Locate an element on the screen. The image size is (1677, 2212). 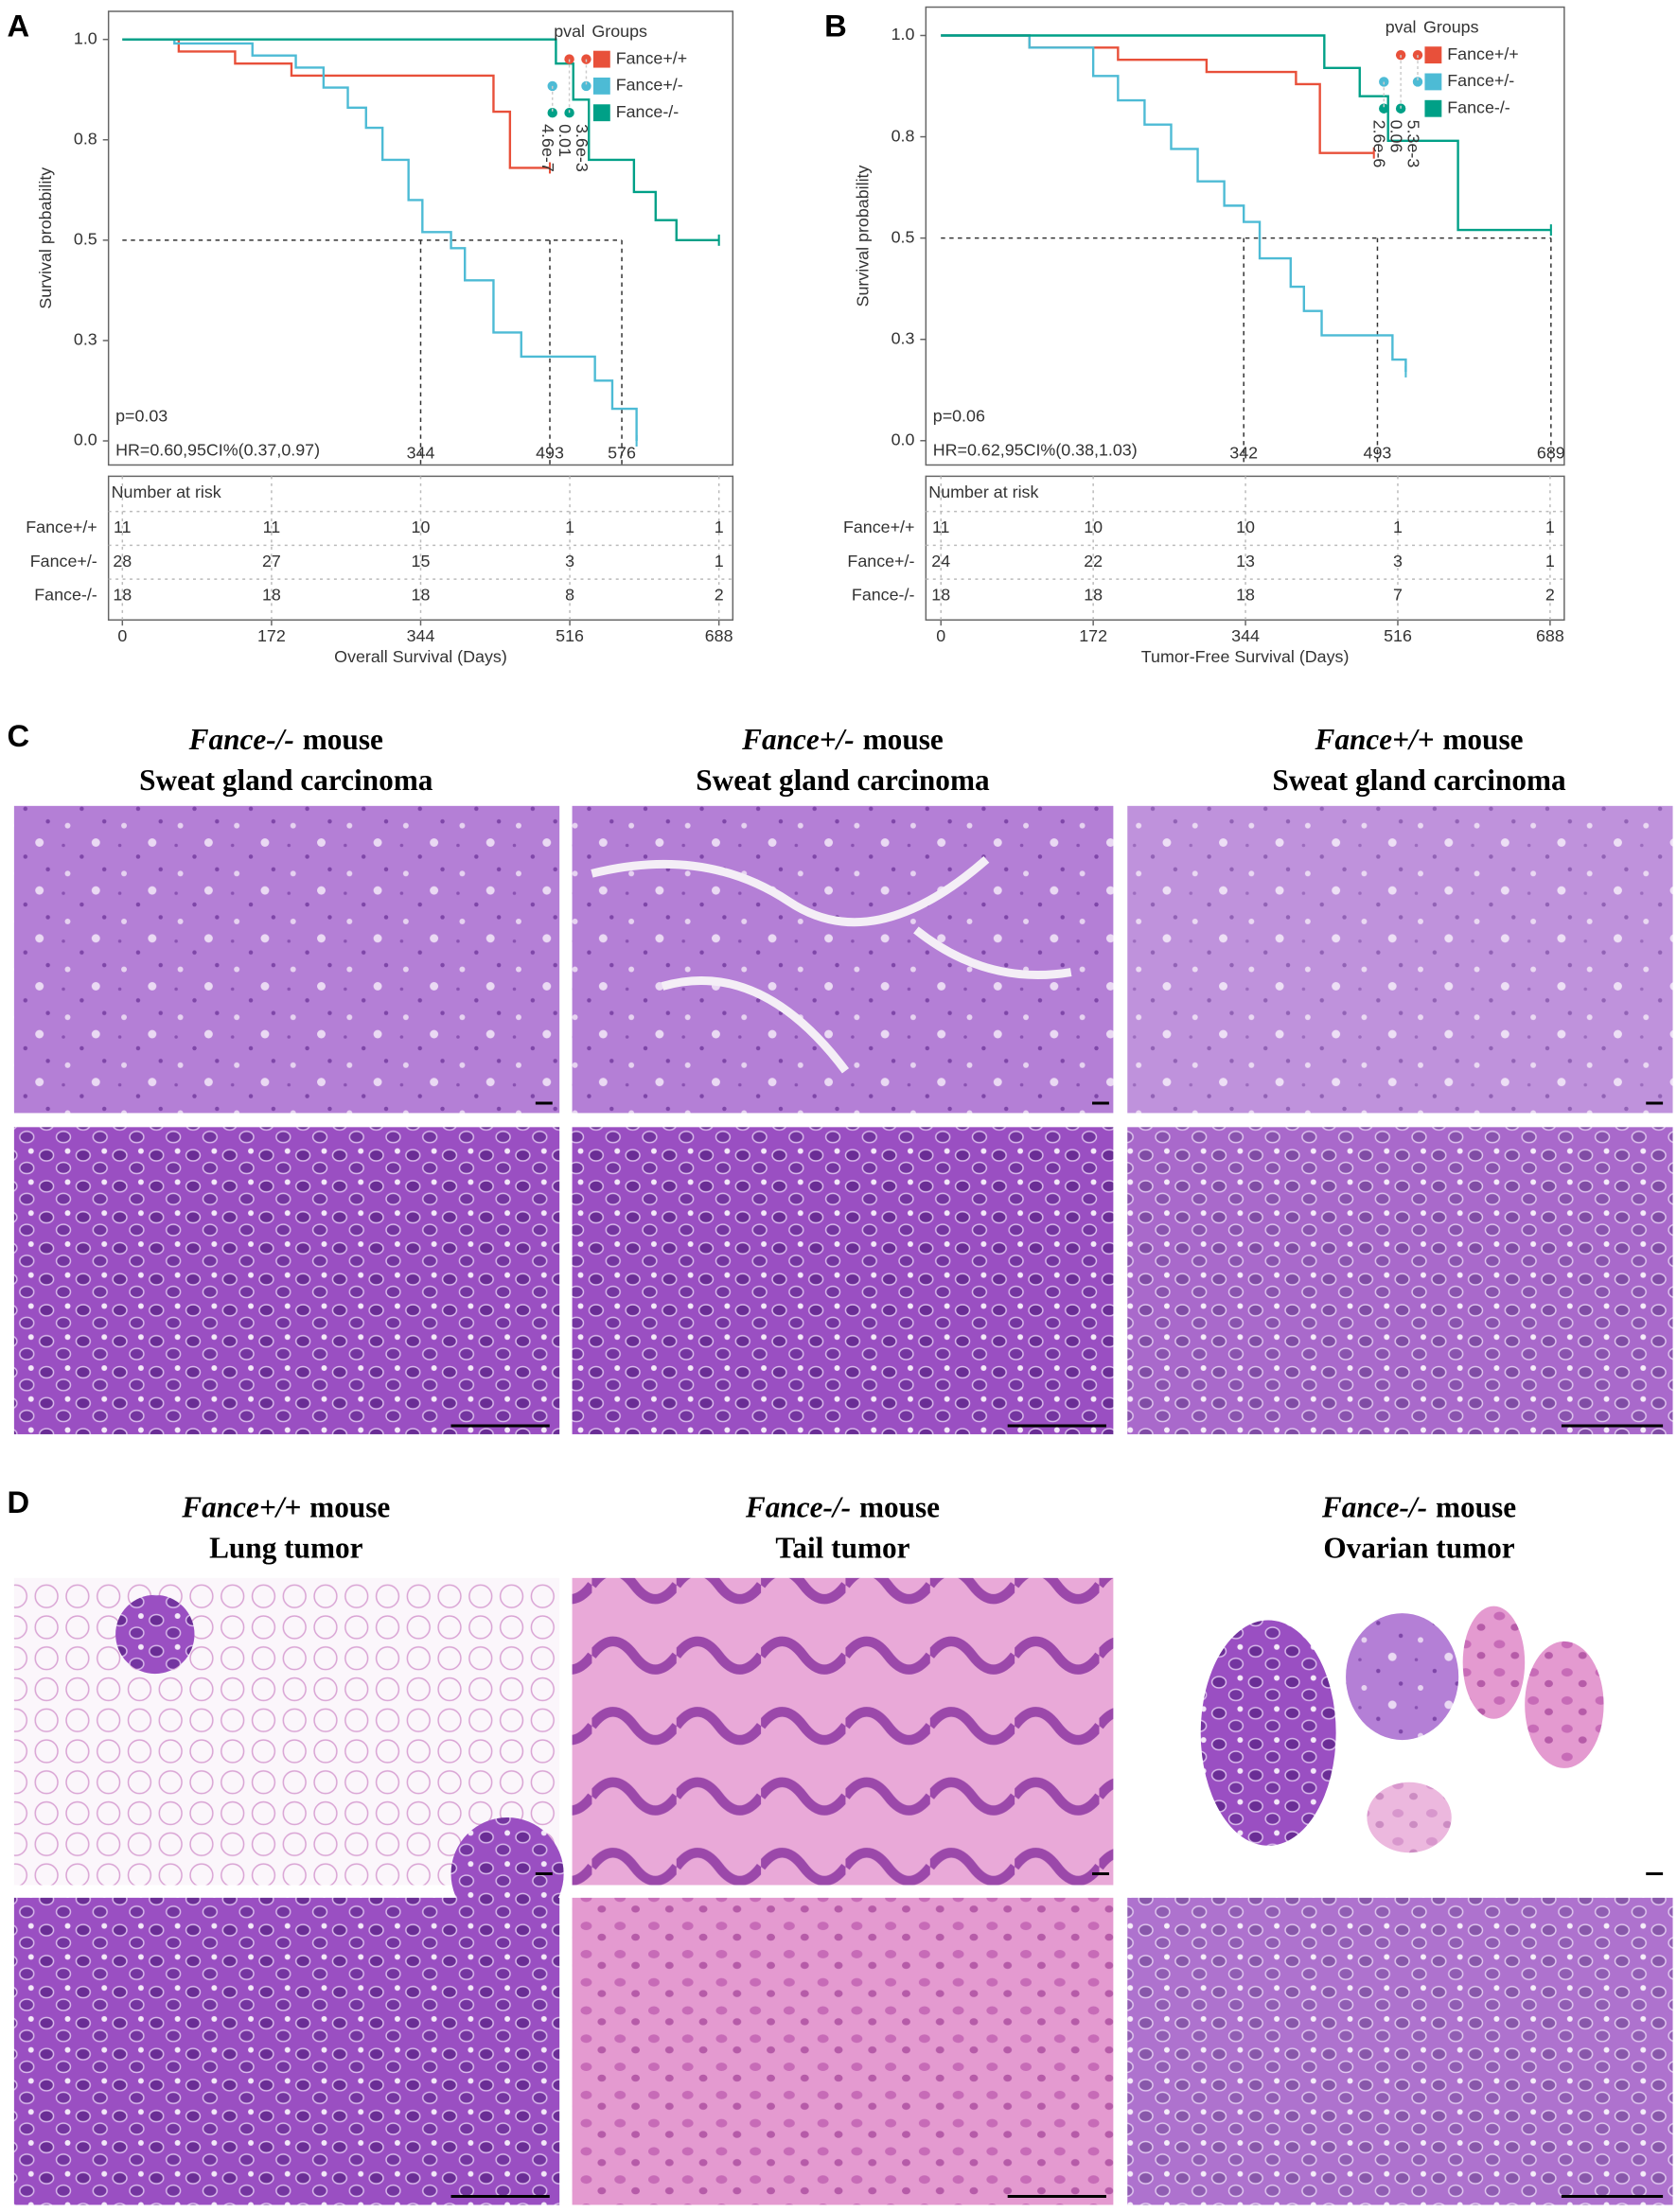
risk-value: 8 is located at coordinates (569, 595).